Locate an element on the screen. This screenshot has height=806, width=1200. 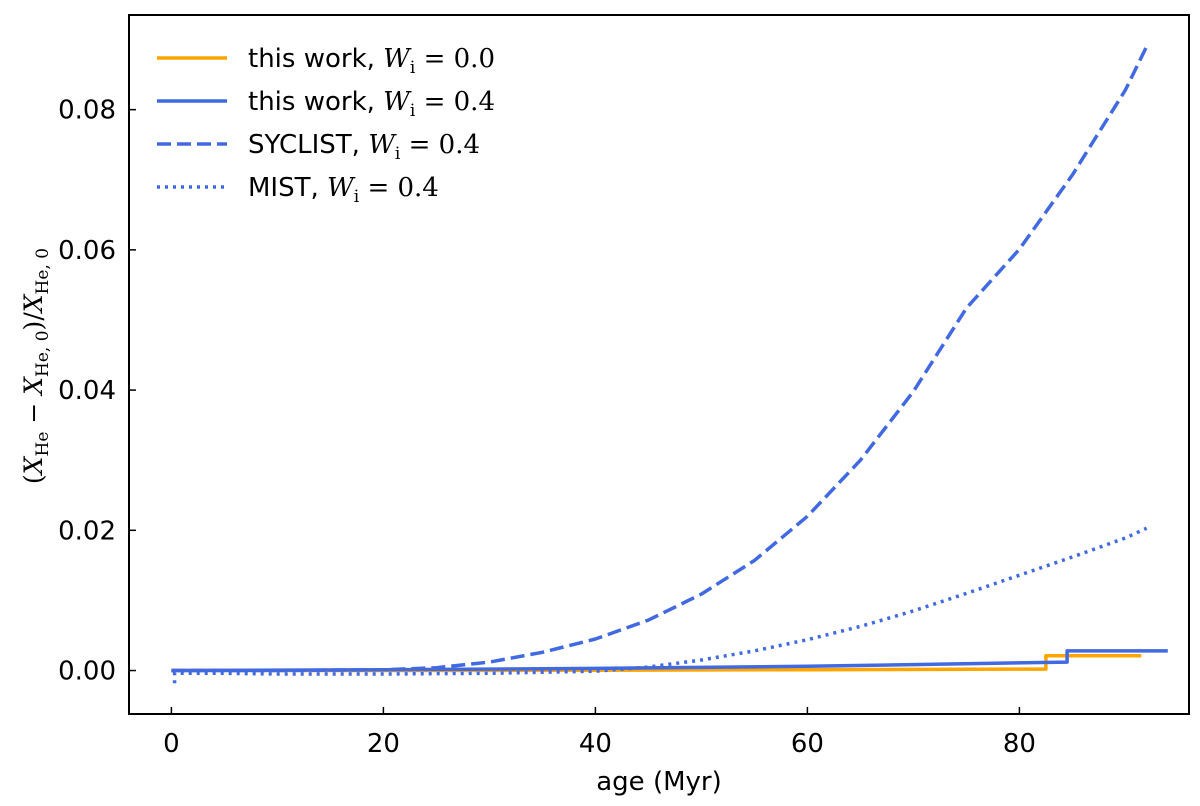
x-tick-label: 0 is located at coordinates (171, 744).